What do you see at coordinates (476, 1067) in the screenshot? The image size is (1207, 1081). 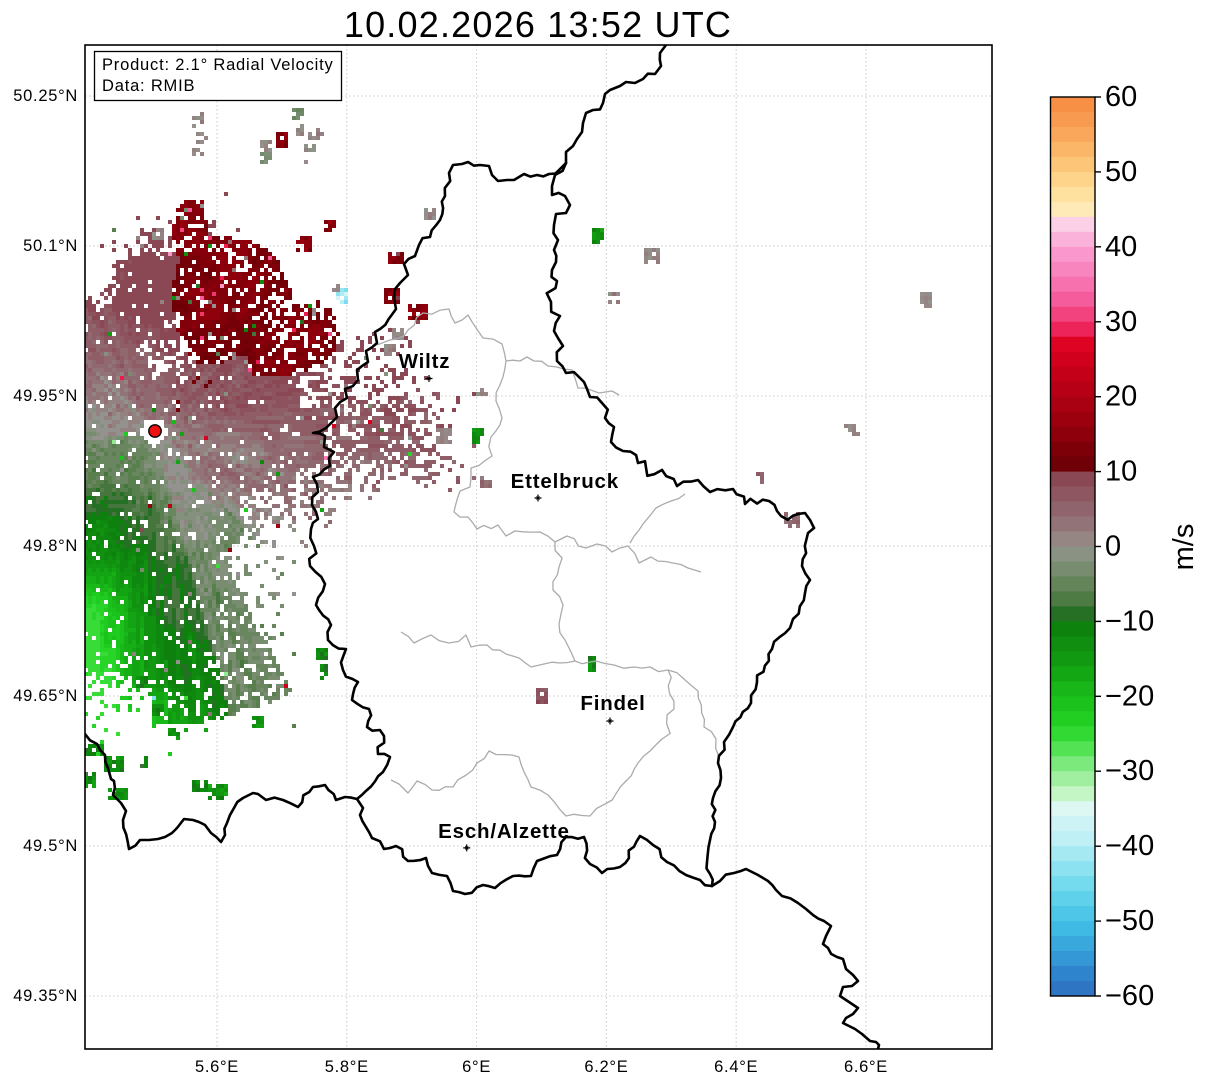 I see `svg-text: 6°E` at bounding box center [476, 1067].